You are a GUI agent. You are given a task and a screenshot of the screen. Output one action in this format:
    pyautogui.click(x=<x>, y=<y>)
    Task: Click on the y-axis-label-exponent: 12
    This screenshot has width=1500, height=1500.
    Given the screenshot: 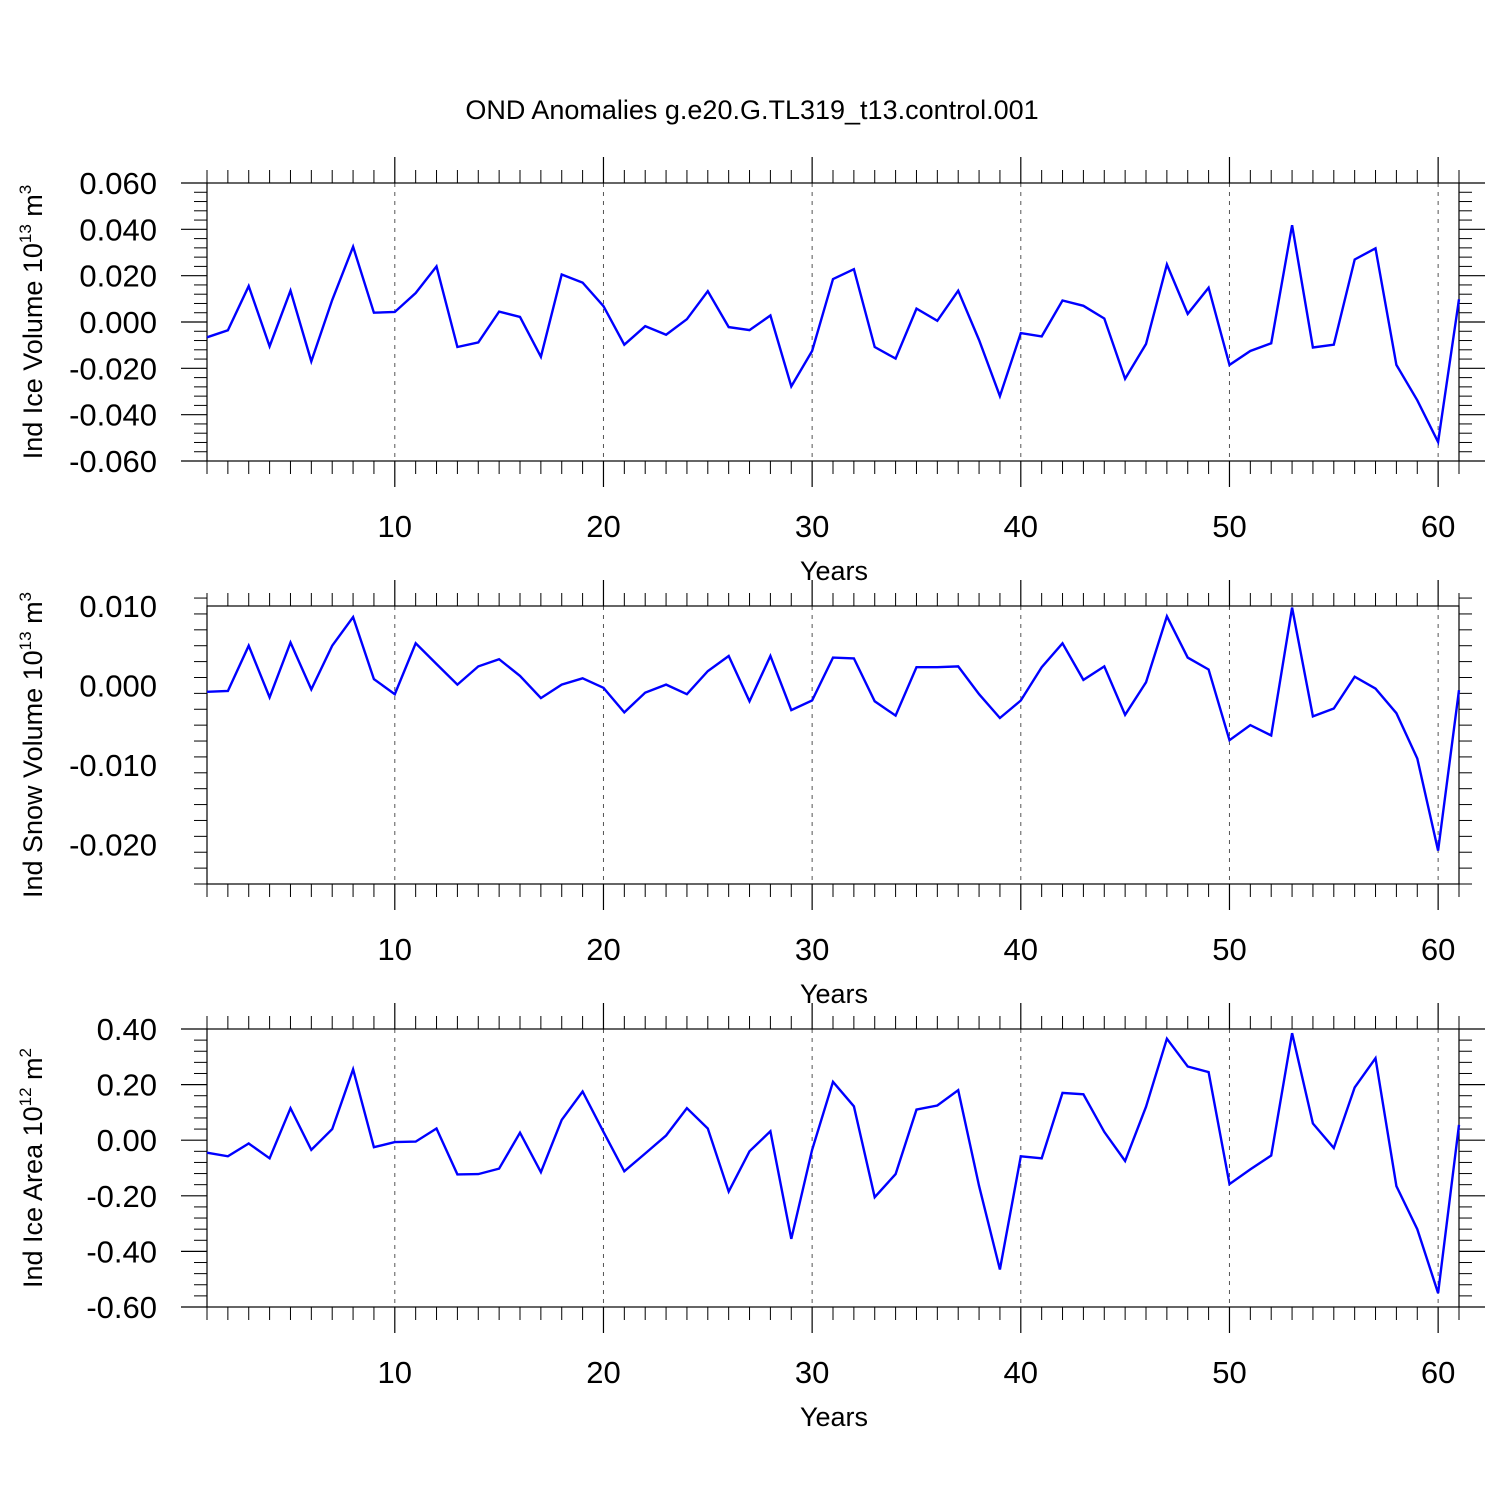 What is the action you would take?
    pyautogui.click(x=25, y=1096)
    